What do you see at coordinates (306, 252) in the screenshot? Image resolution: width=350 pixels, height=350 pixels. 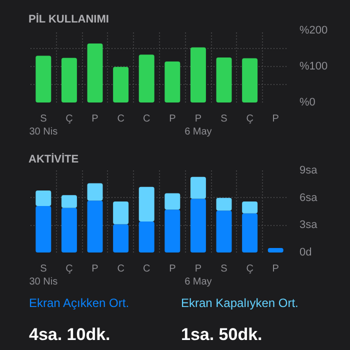 I see `y-tick-label: 0d` at bounding box center [306, 252].